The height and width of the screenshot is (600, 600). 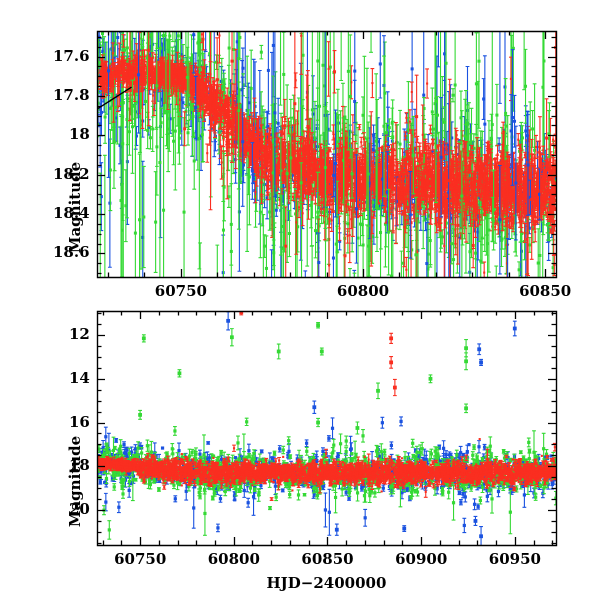 I want to click on top-panel-ytick-17.6: 17.6, so click(x=71, y=55).